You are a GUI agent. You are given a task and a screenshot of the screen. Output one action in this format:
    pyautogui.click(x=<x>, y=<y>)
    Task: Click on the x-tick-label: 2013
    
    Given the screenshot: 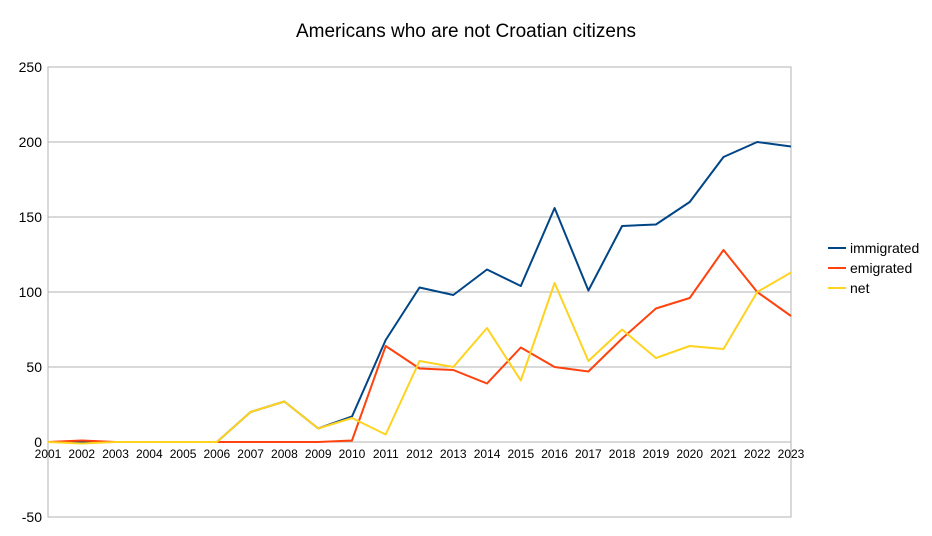 What is the action you would take?
    pyautogui.click(x=453, y=454)
    